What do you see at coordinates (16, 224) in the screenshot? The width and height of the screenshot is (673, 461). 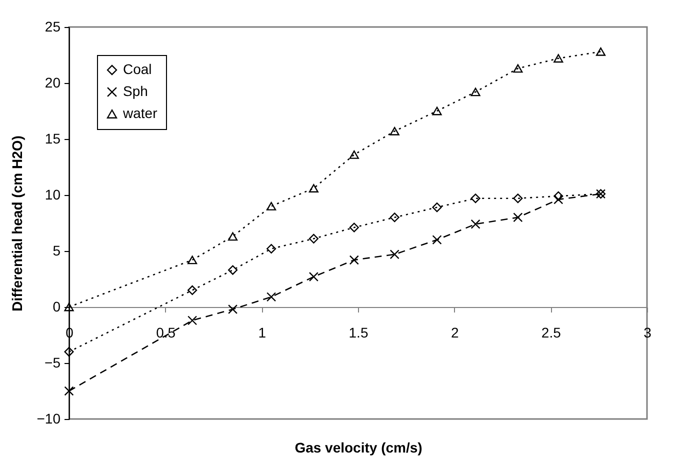 I see `y-axis-title: Differential head (cm H2O)` at bounding box center [16, 224].